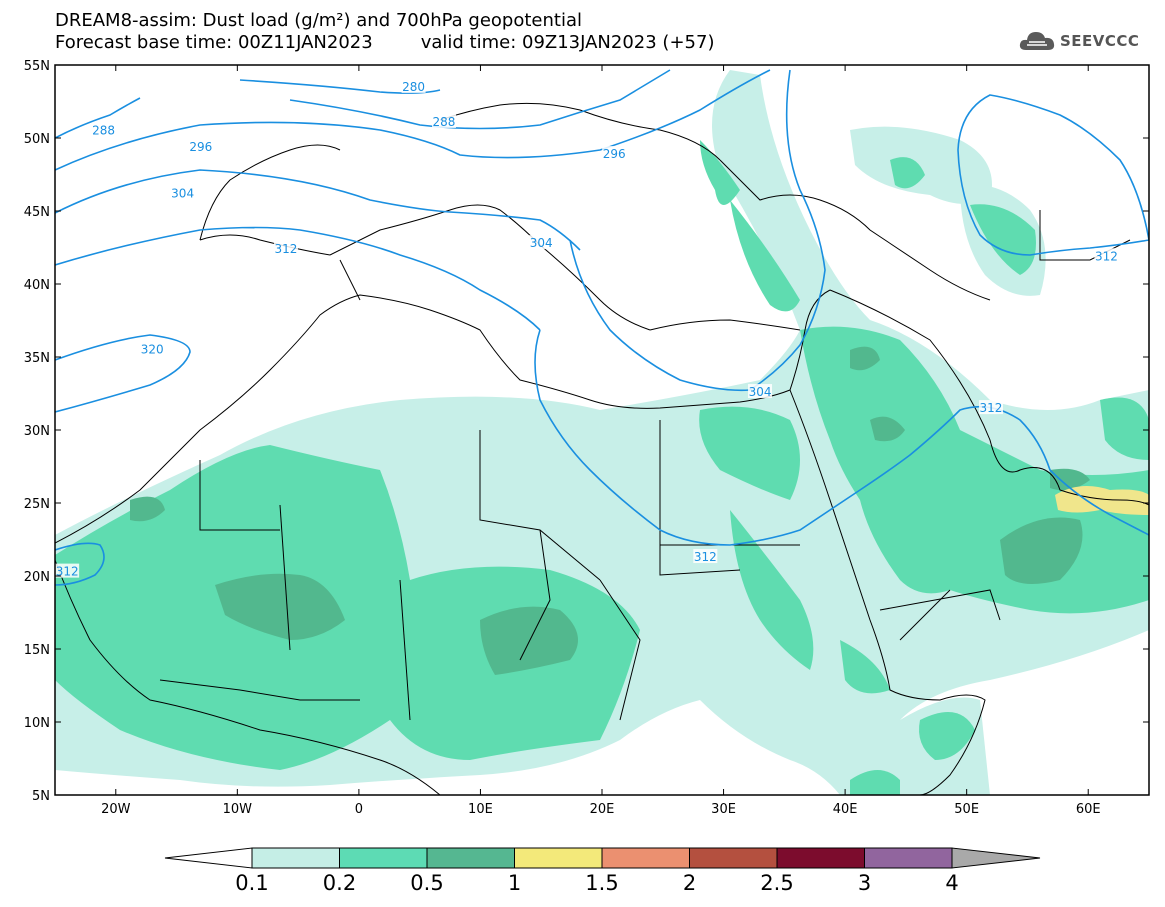 This screenshot has height=907, width=1165. I want to click on lon-tick-label: 0, so click(359, 809).